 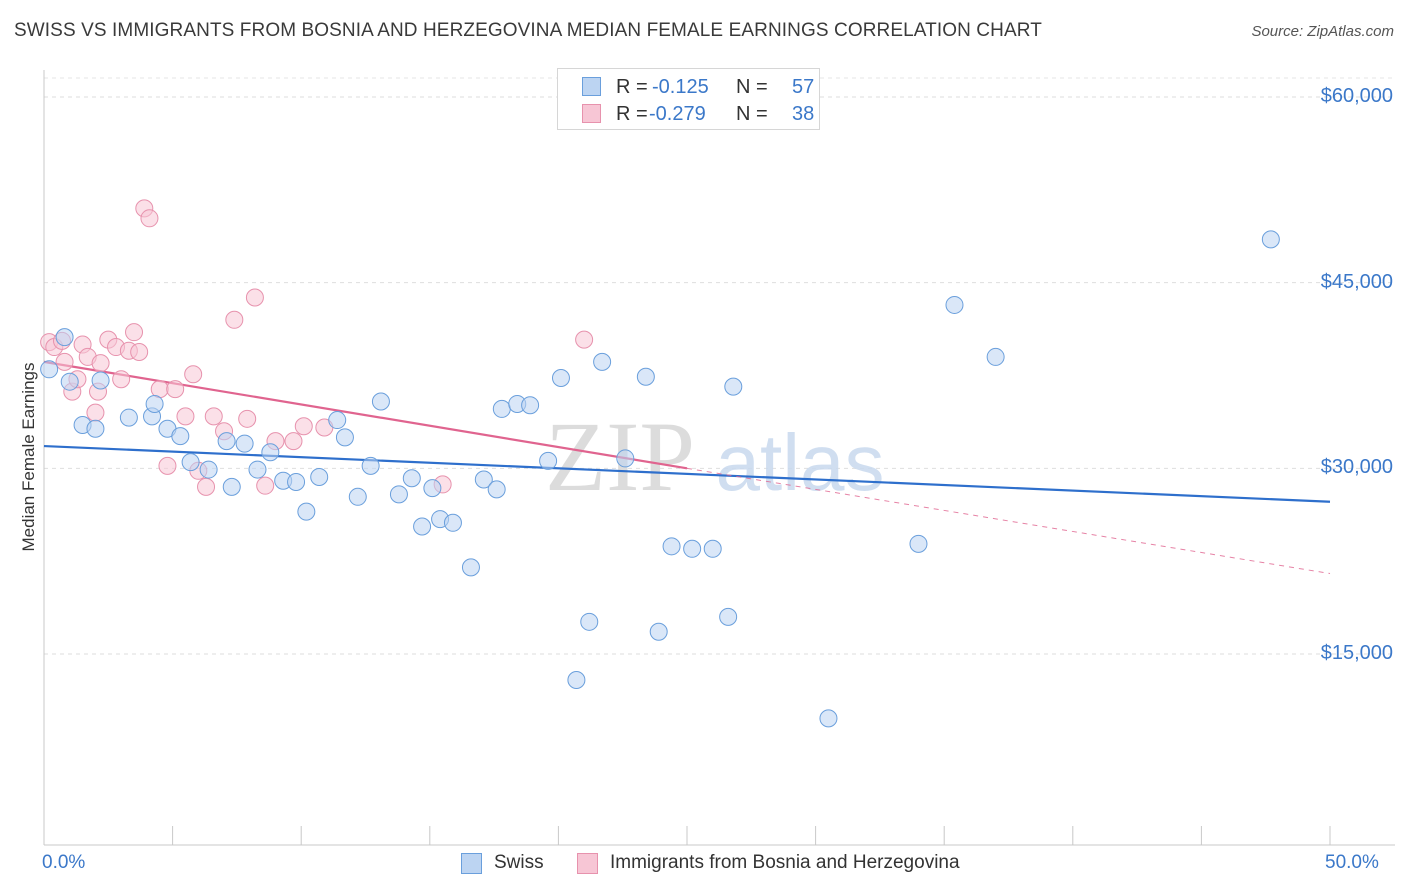 I want to click on swiss-trend-line, so click(x=687, y=473).